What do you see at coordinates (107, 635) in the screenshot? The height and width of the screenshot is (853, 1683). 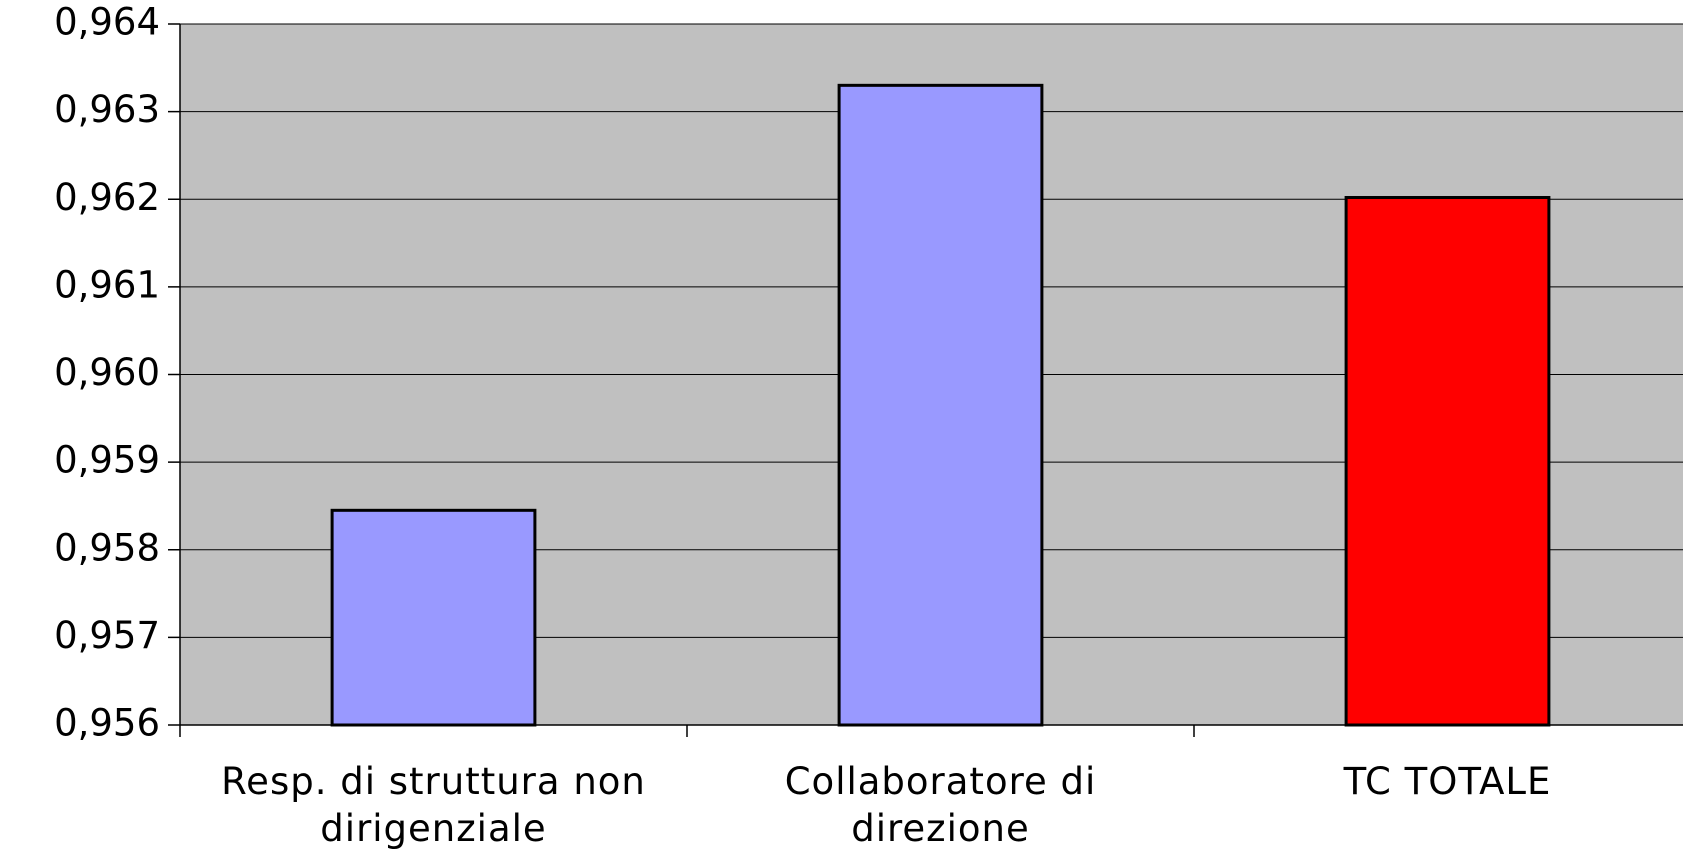 I see `y-tick-label: 0,957` at bounding box center [107, 635].